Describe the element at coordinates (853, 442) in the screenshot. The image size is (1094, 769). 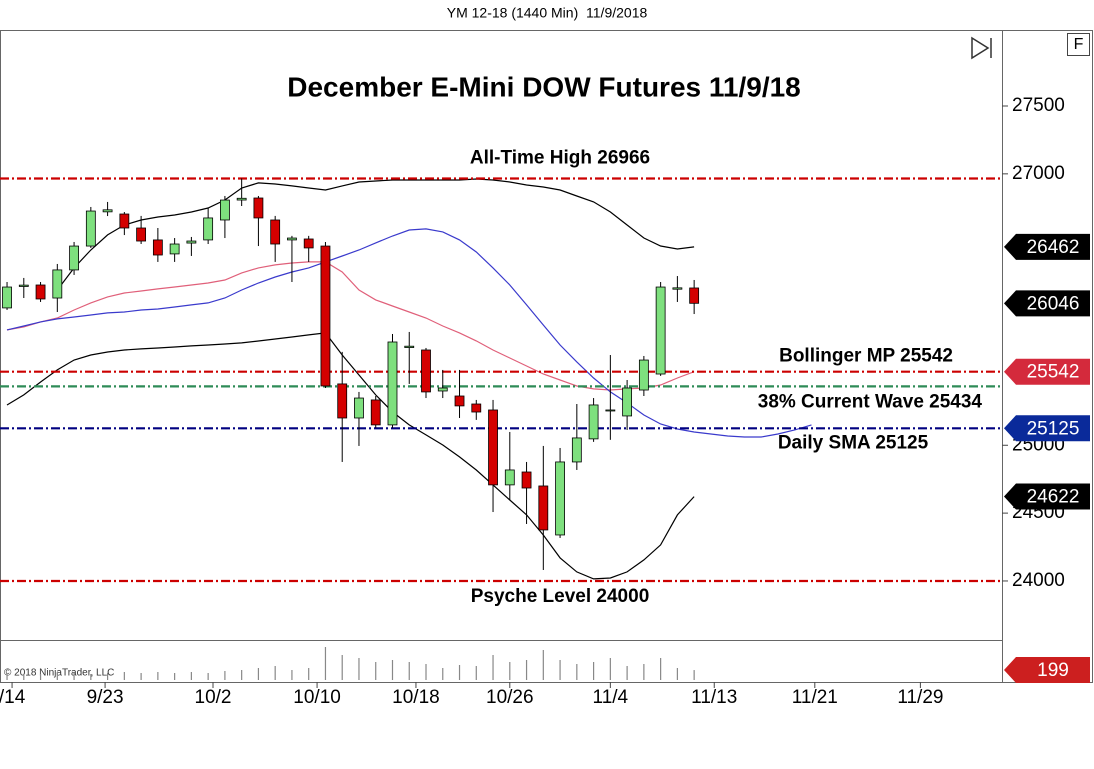
I see `level-label: Daily SMA 25125` at that location.